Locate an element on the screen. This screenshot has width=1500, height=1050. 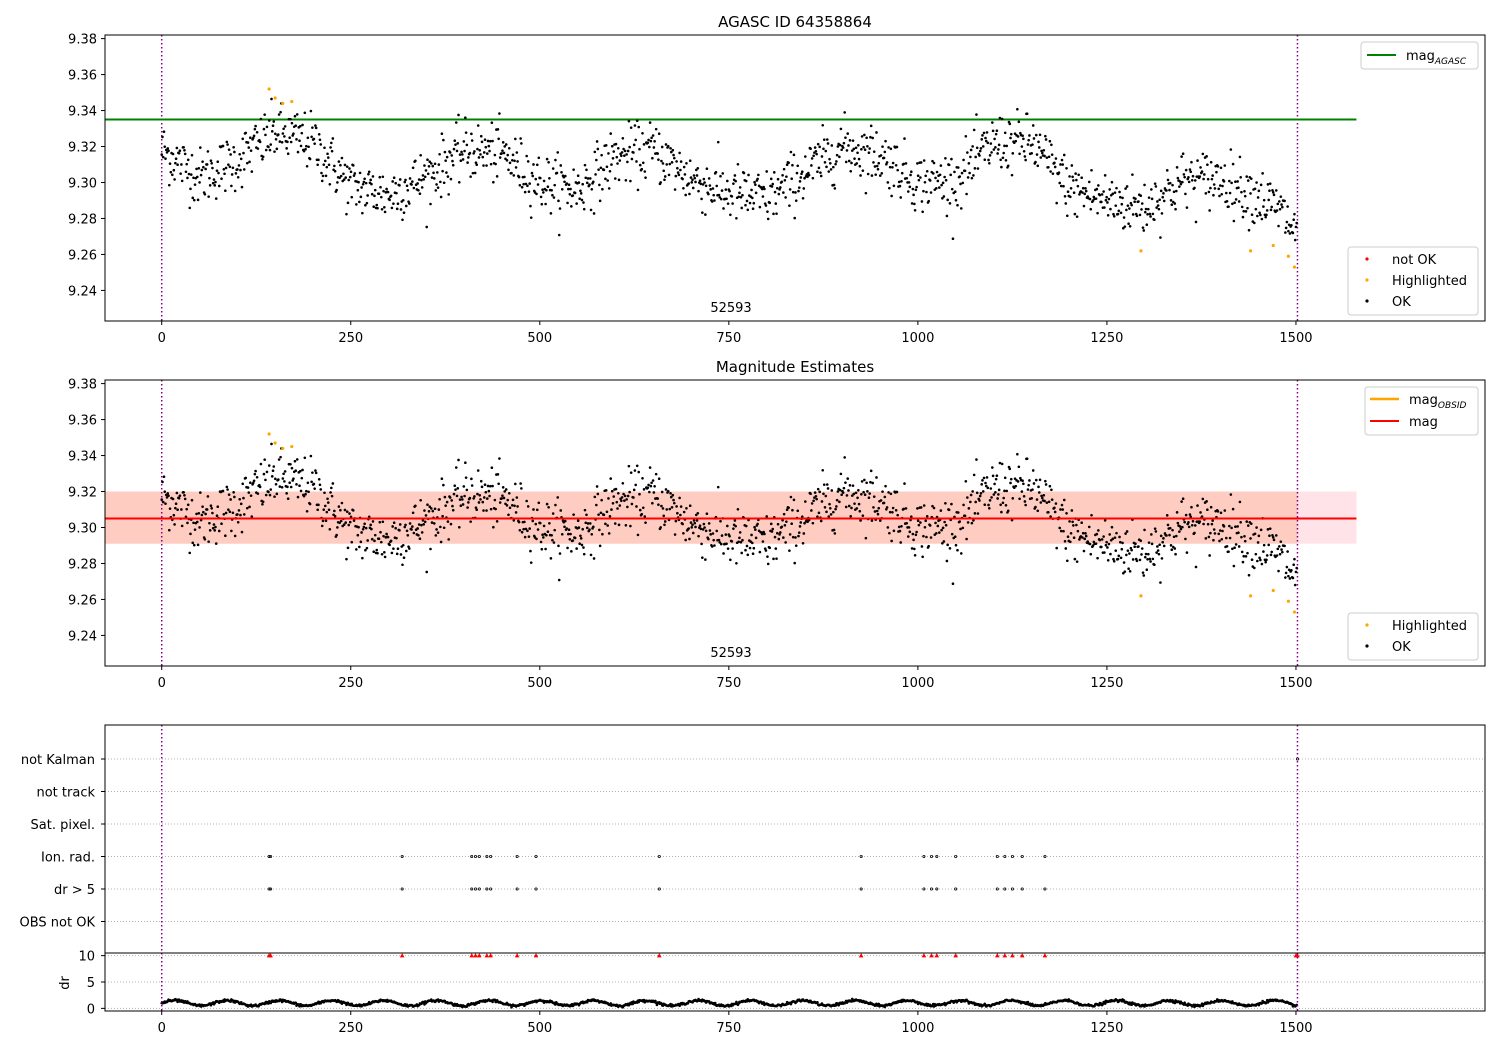
x-tick-label: 750 is located at coordinates (728, 338).